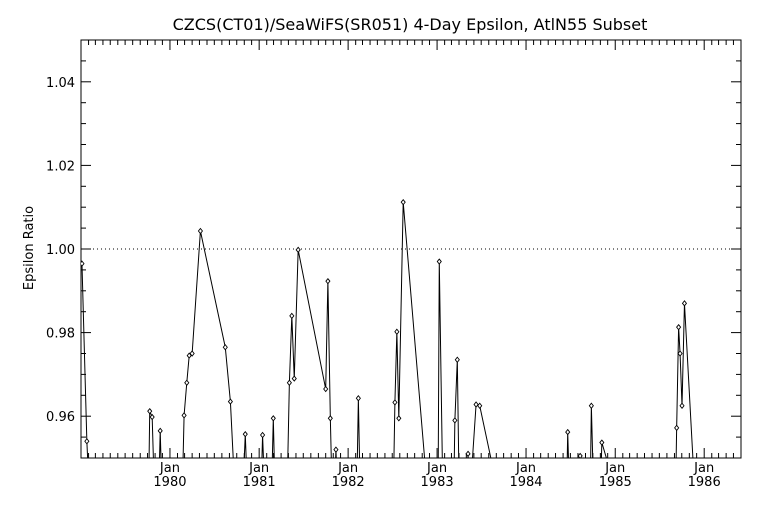 The width and height of the screenshot is (768, 512). I want to click on y-tick-label: 0.96, so click(60, 417).